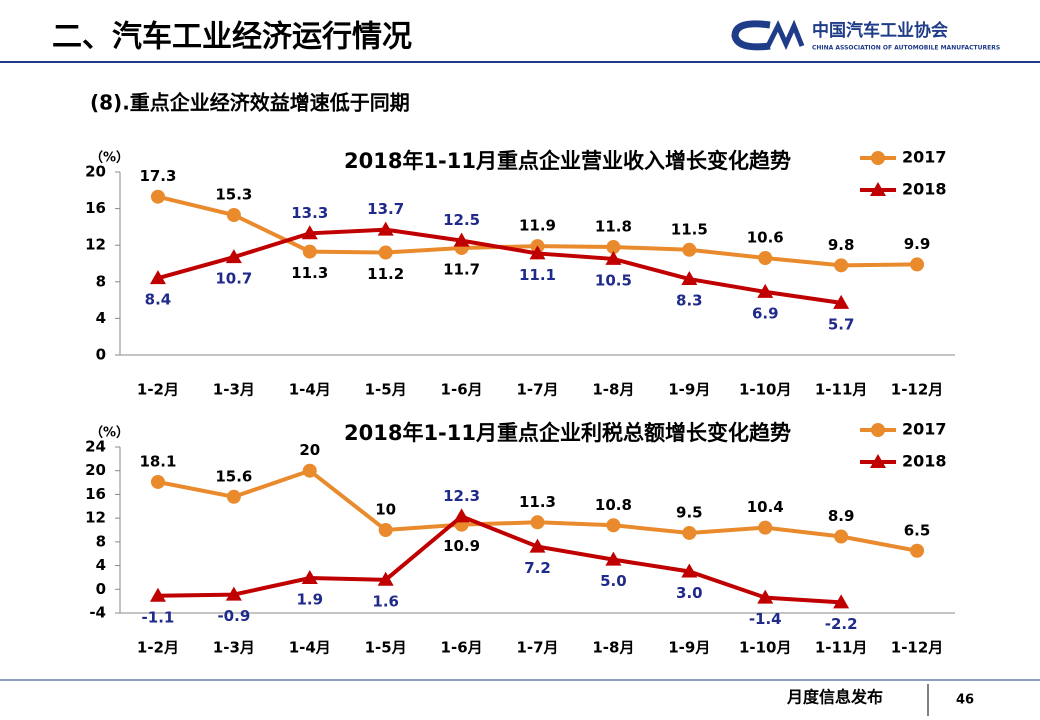 This screenshot has height=720, width=1040. Describe the element at coordinates (157, 461) in the screenshot. I see `data-label: 18.1` at that location.